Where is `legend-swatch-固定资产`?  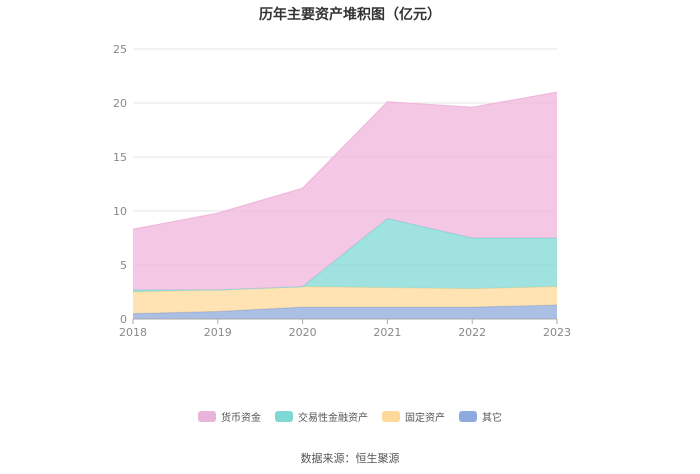
legend-swatch-固定资产 is located at coordinates (391, 416).